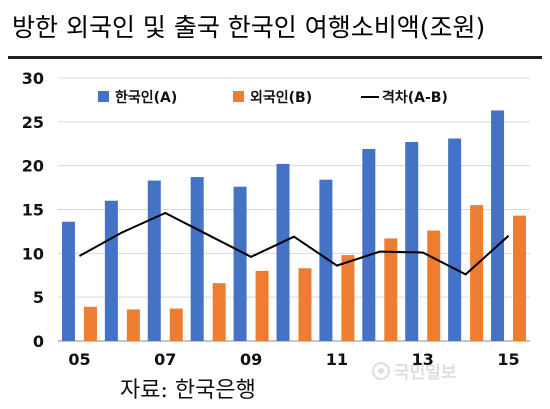 The height and width of the screenshot is (409, 550). What do you see at coordinates (33, 166) in the screenshot?
I see `y-tick-label: 20` at bounding box center [33, 166].